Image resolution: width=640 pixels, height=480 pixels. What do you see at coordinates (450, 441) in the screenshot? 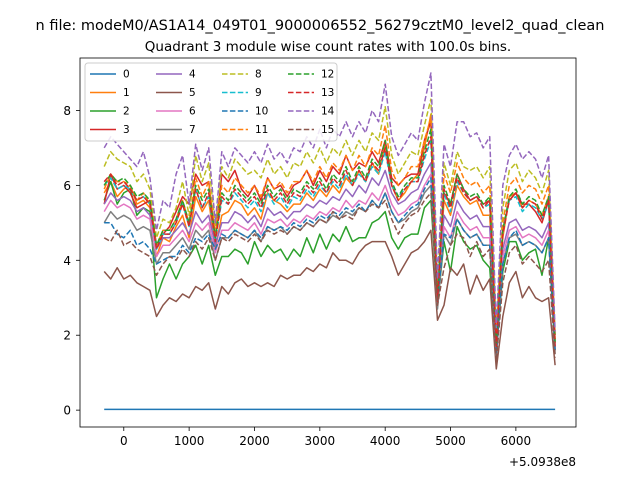
I see `x-tick-label: 5000` at bounding box center [450, 441].